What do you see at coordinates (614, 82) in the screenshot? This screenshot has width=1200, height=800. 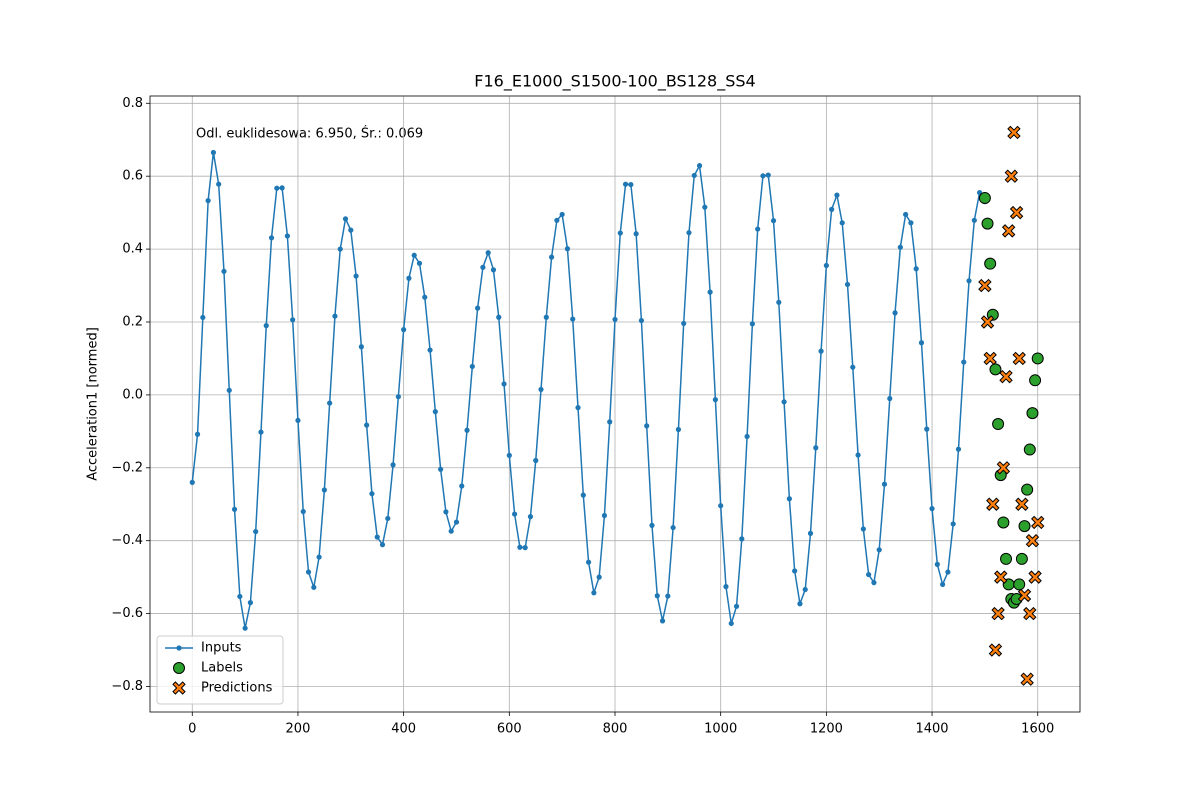 I see `chart-title: F16_E1000_S1500-100_BS128_SS4` at bounding box center [614, 82].